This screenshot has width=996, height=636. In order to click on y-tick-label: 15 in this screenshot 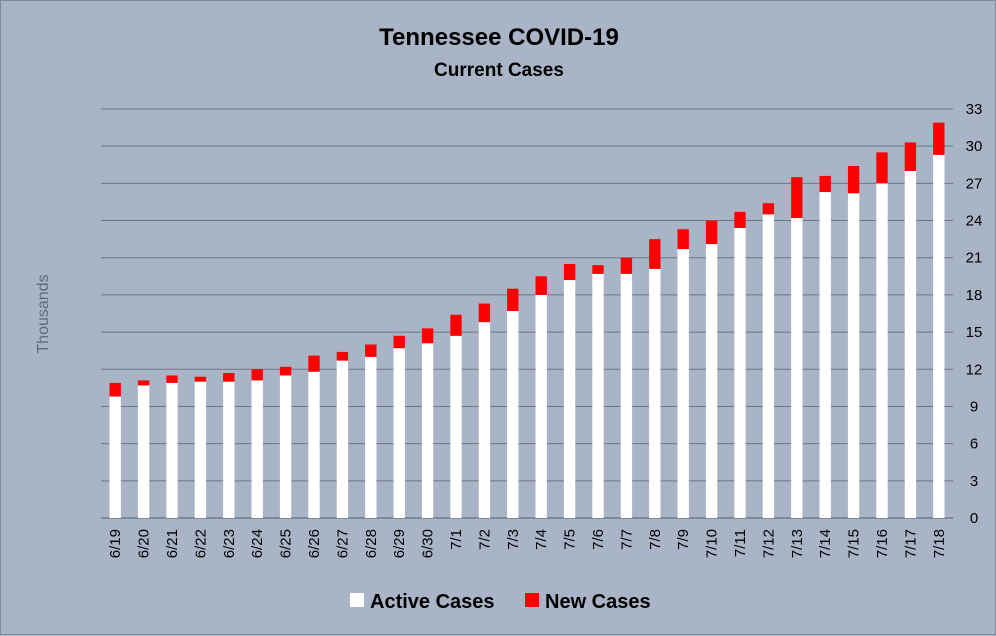, I will do `click(974, 332)`.